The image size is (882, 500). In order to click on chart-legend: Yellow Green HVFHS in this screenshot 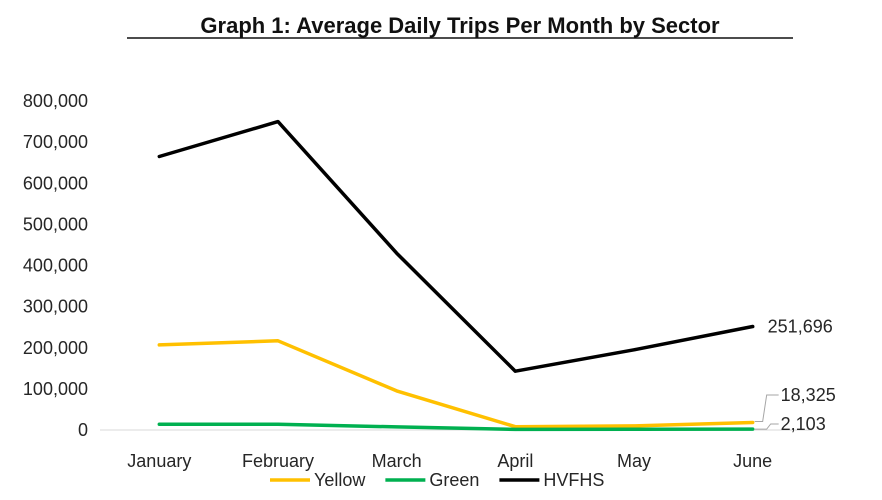, I will do `click(437, 480)`.